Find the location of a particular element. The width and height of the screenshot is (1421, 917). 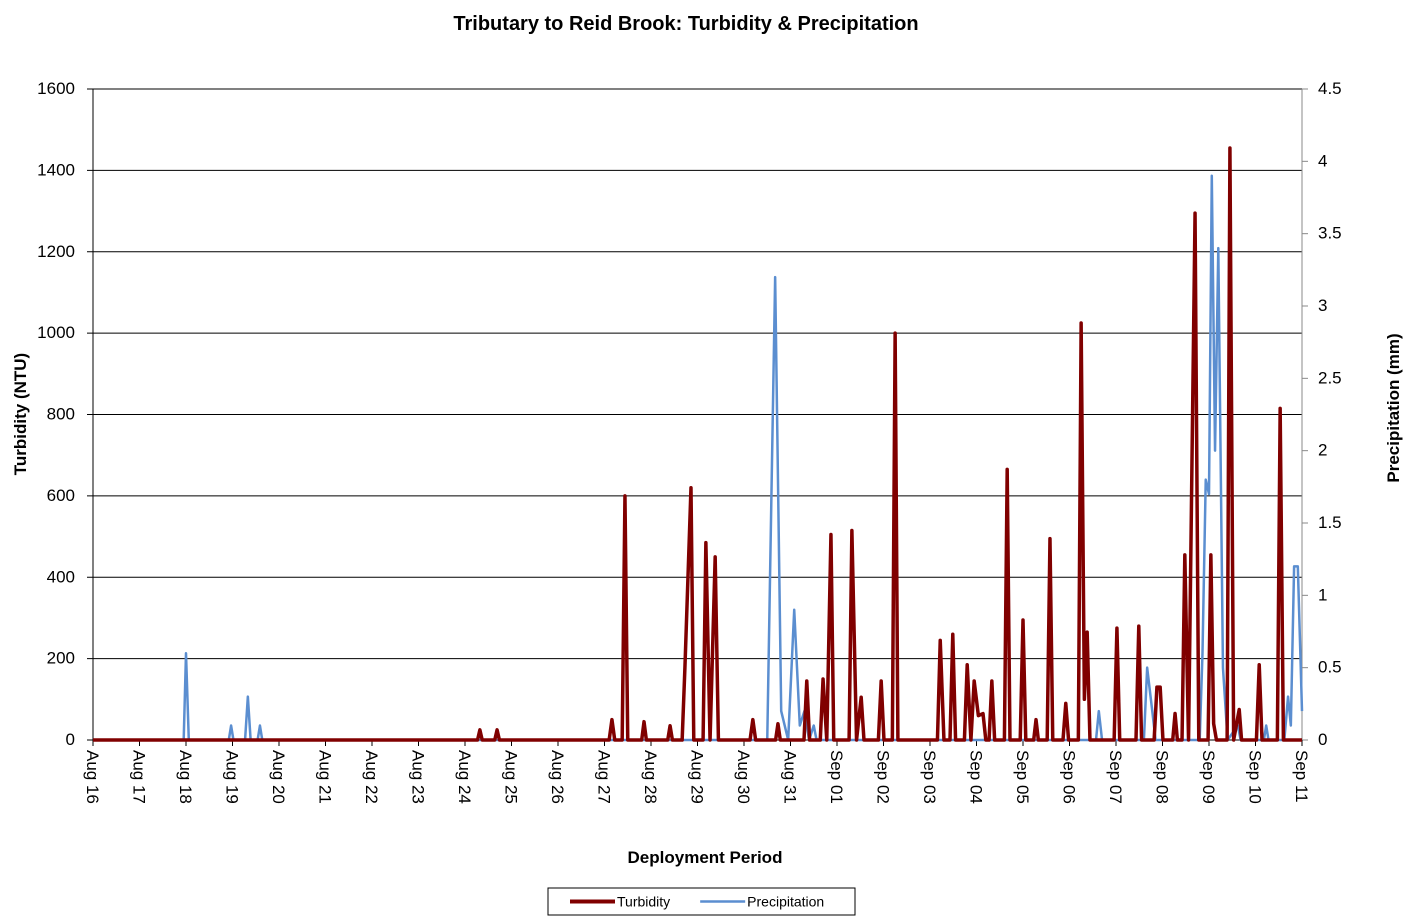

y2-tick-label: 3.5 is located at coordinates (1330, 233).